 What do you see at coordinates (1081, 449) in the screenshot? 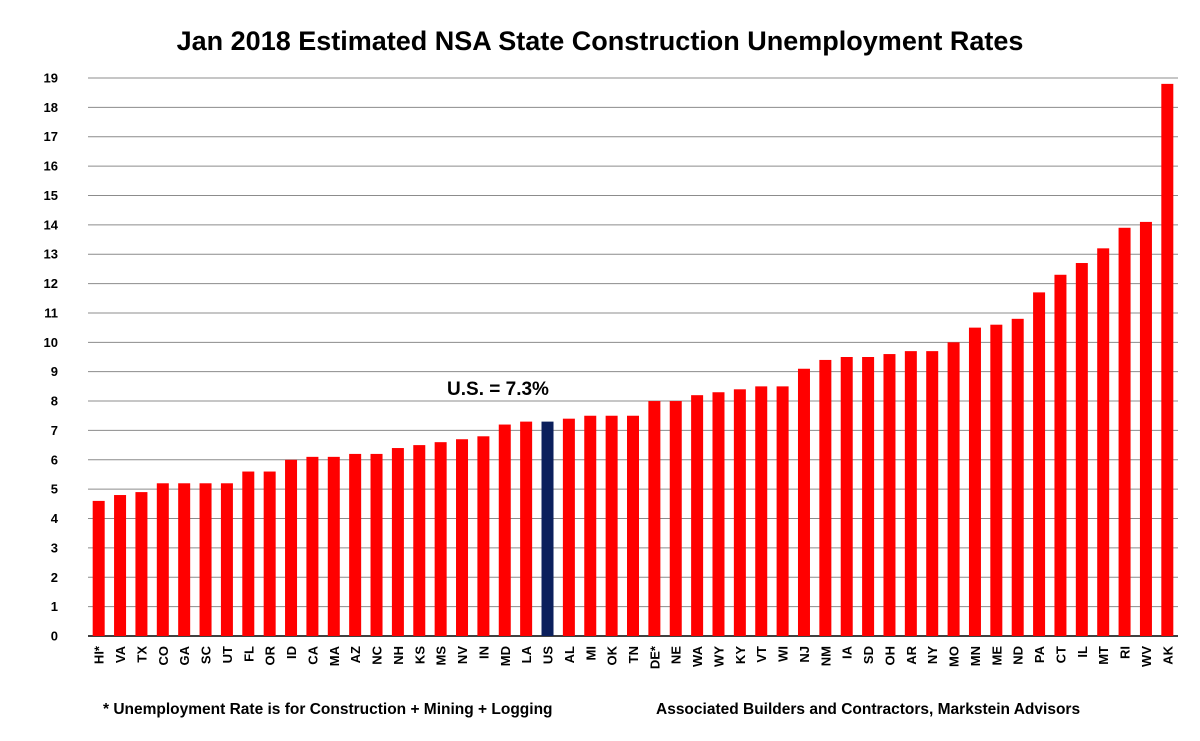
I see `bar-il` at bounding box center [1081, 449].